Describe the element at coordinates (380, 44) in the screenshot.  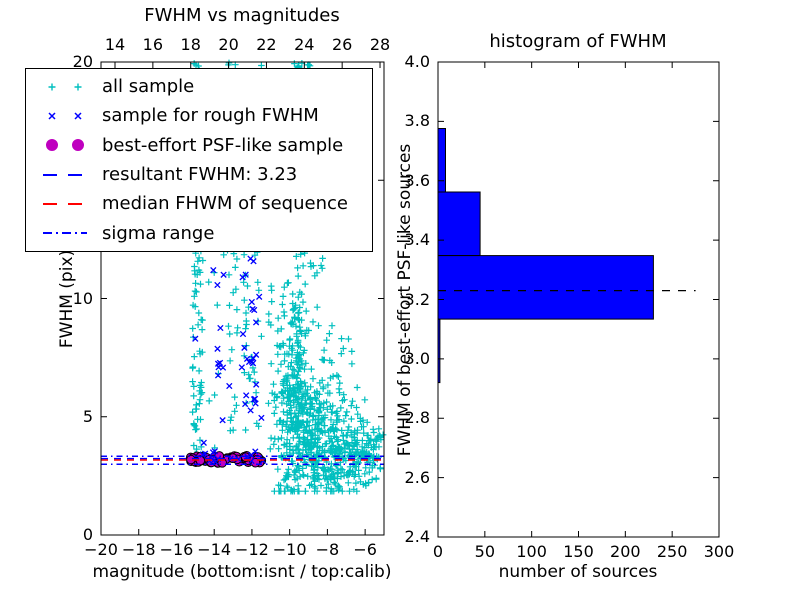
I see `left-top-xtick-label: 28` at that location.